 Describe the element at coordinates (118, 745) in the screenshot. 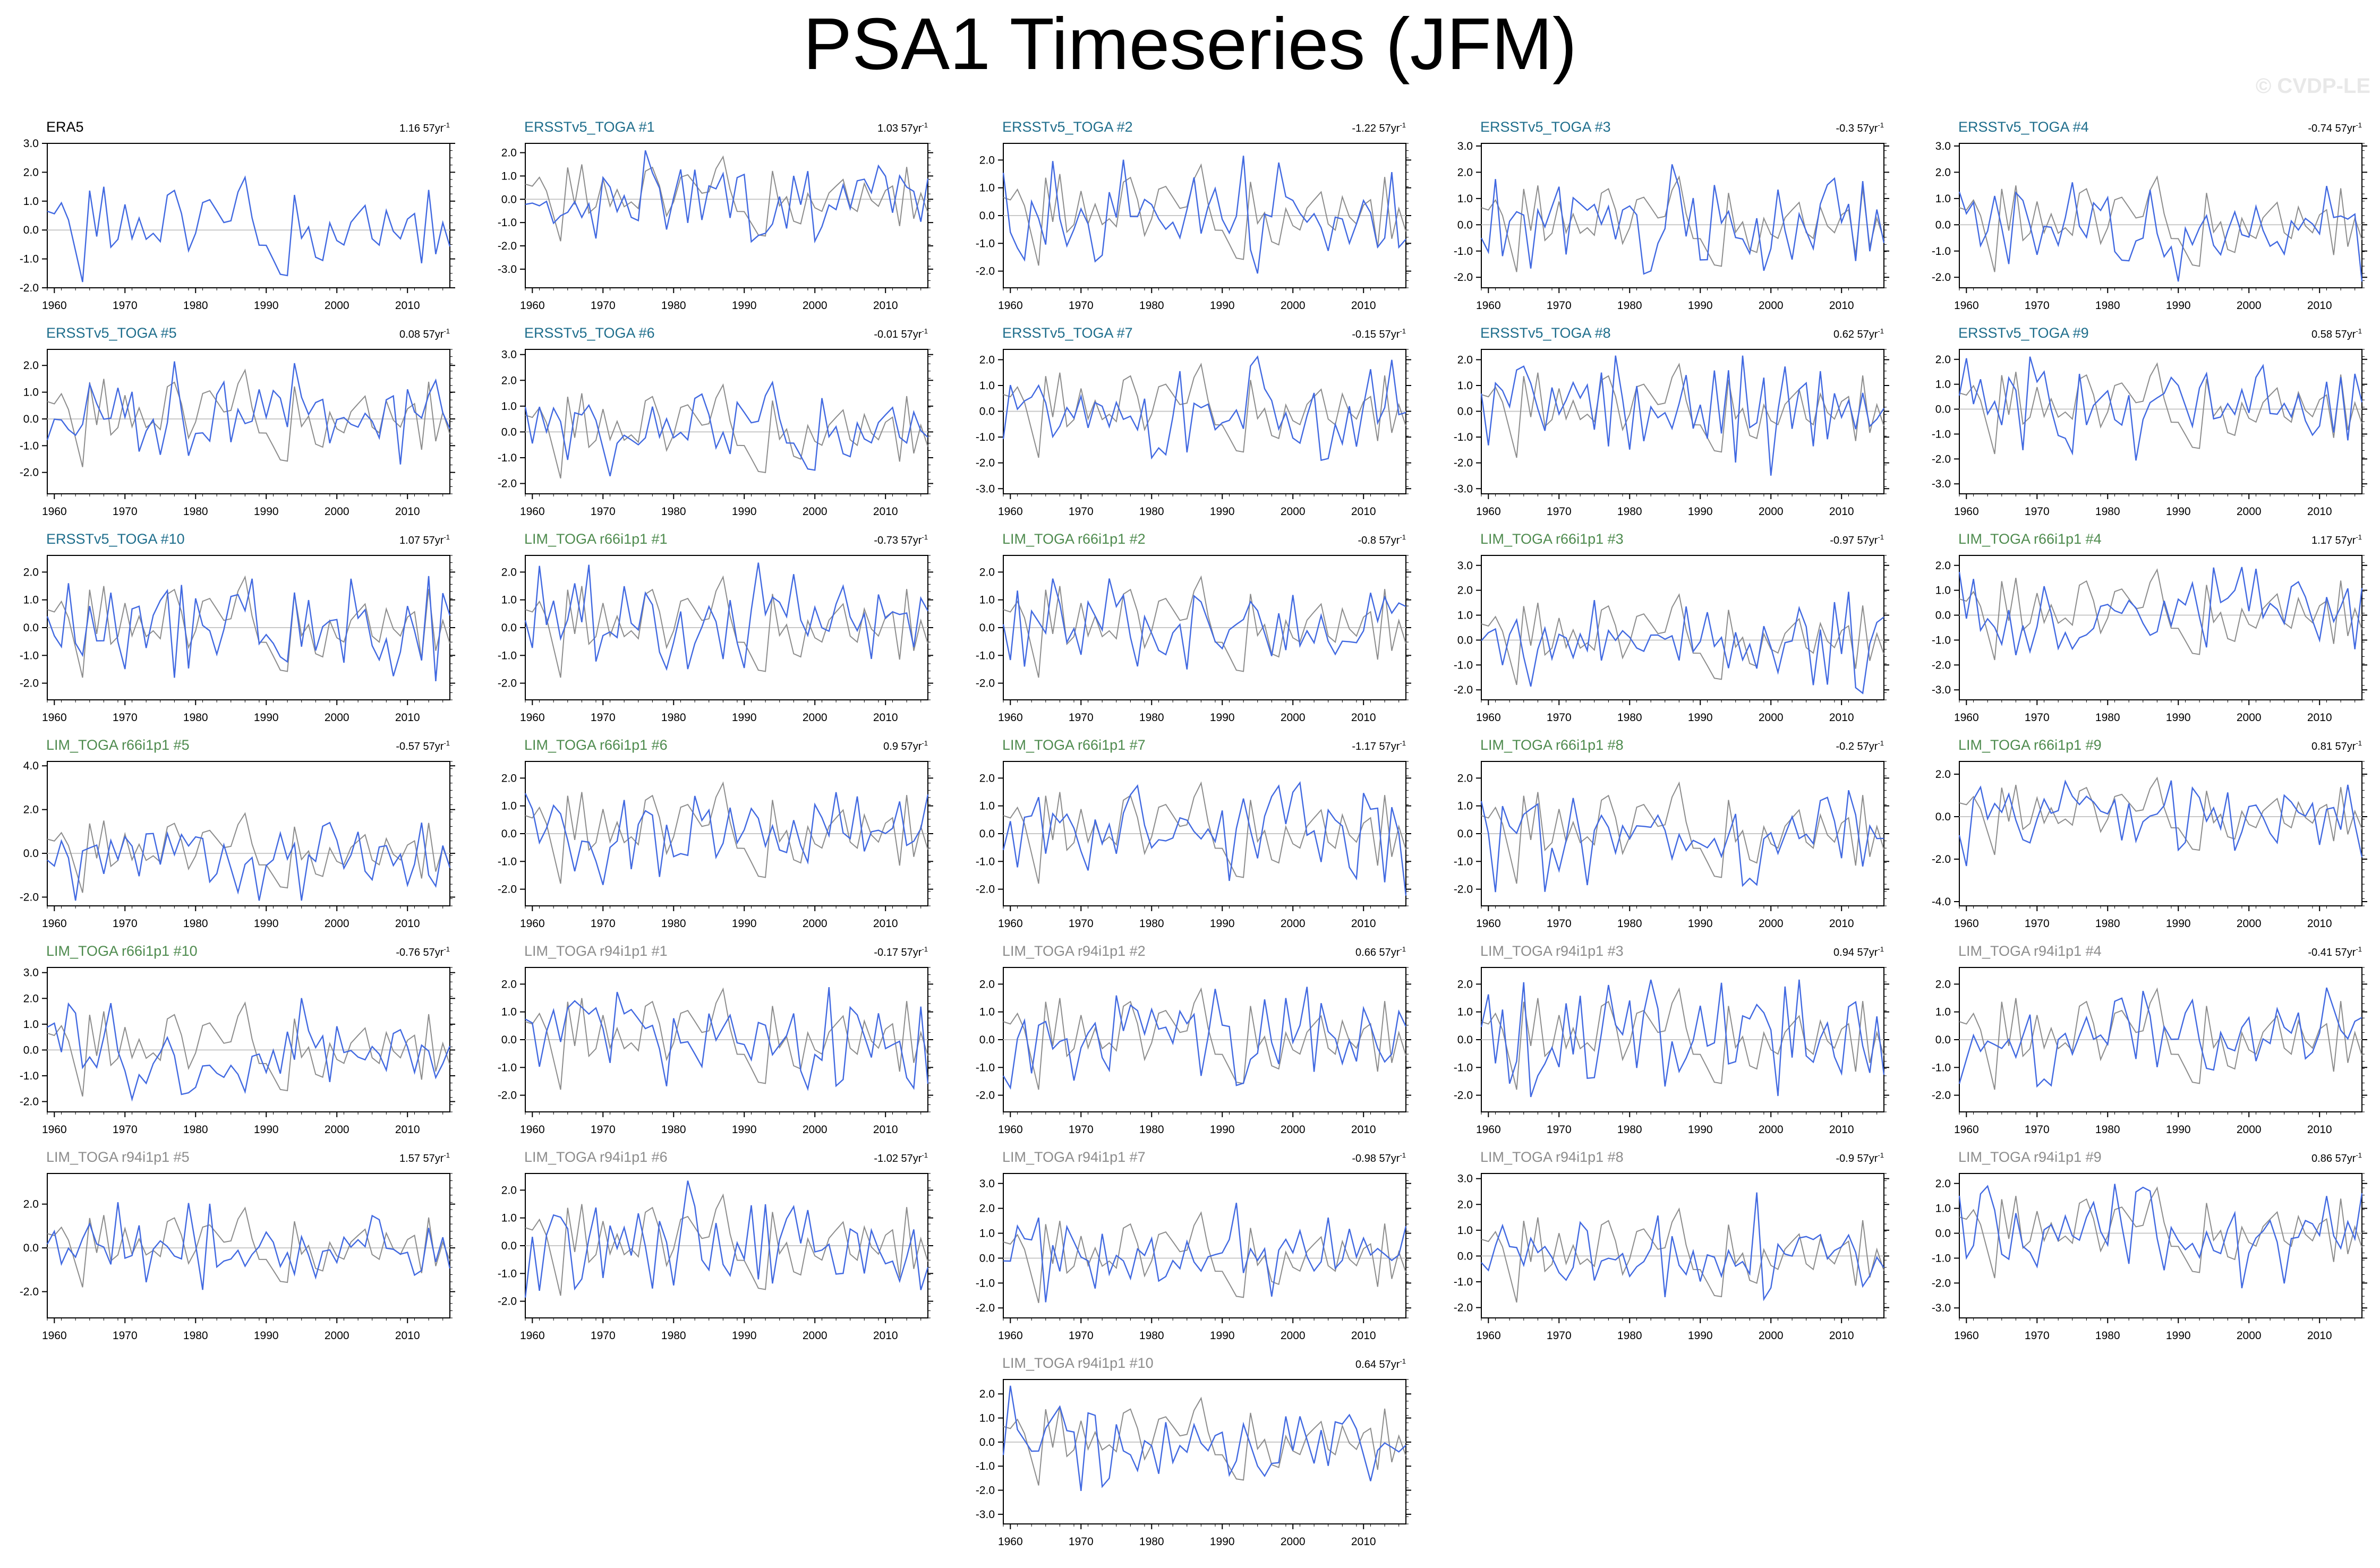

I see `panel-title: LIM_TOGA r66i1p1 #5` at that location.